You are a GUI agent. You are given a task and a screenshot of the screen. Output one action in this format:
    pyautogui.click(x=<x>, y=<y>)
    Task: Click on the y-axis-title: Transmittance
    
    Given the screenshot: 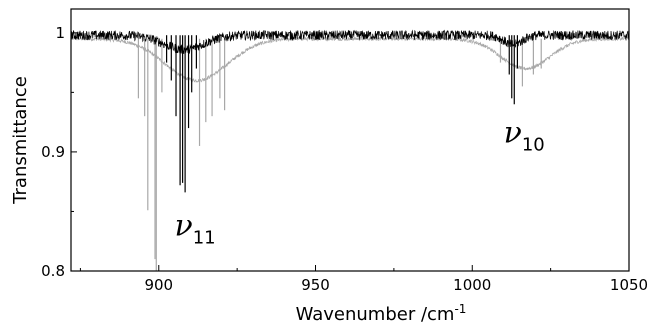 What is the action you would take?
    pyautogui.click(x=20, y=140)
    